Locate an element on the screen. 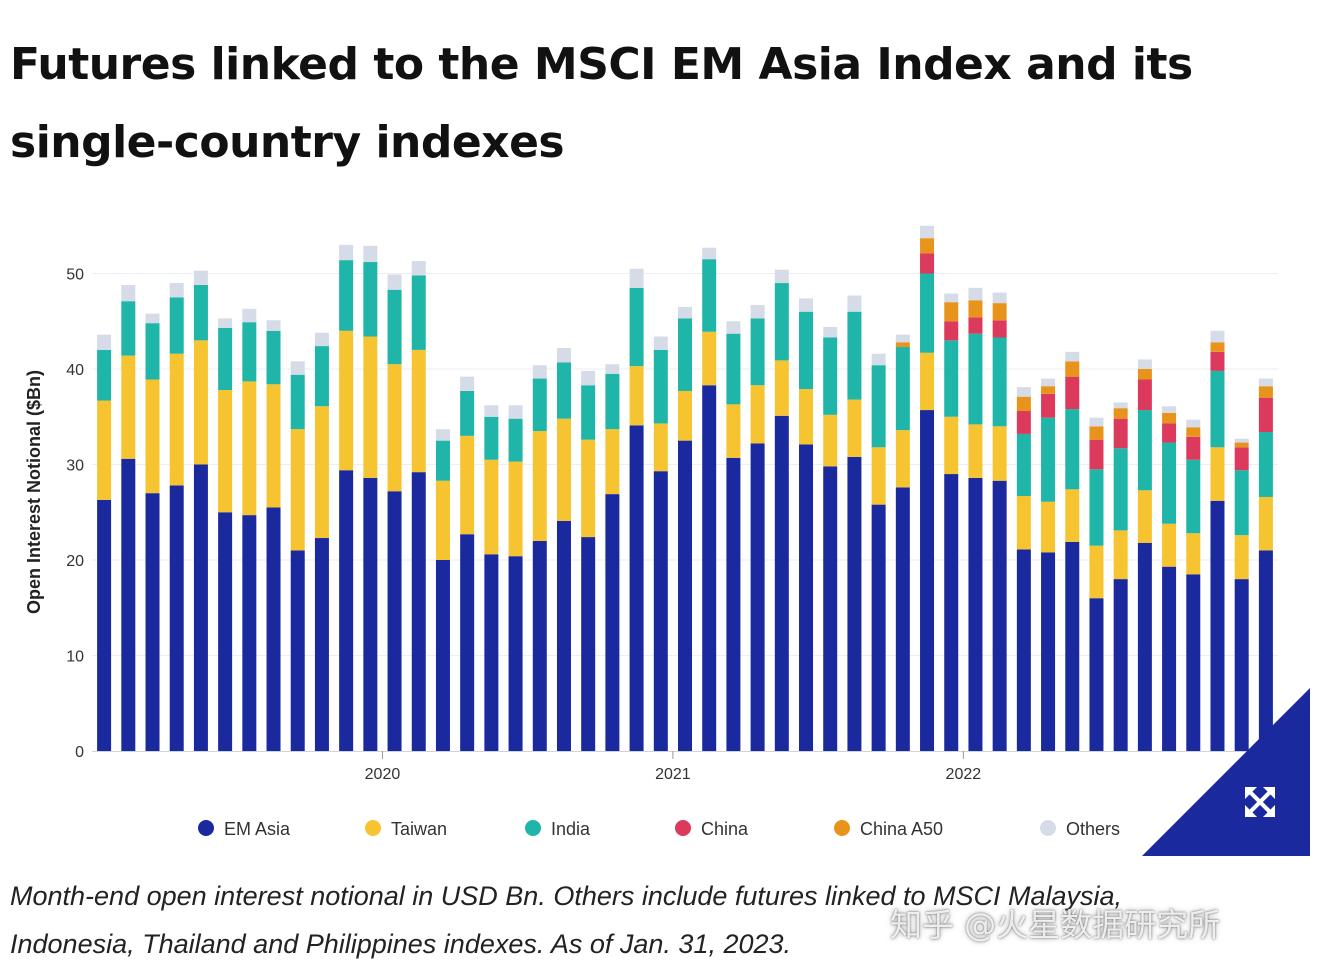  x-axis-ticks: 2020 2021 2022 is located at coordinates (673, 767).